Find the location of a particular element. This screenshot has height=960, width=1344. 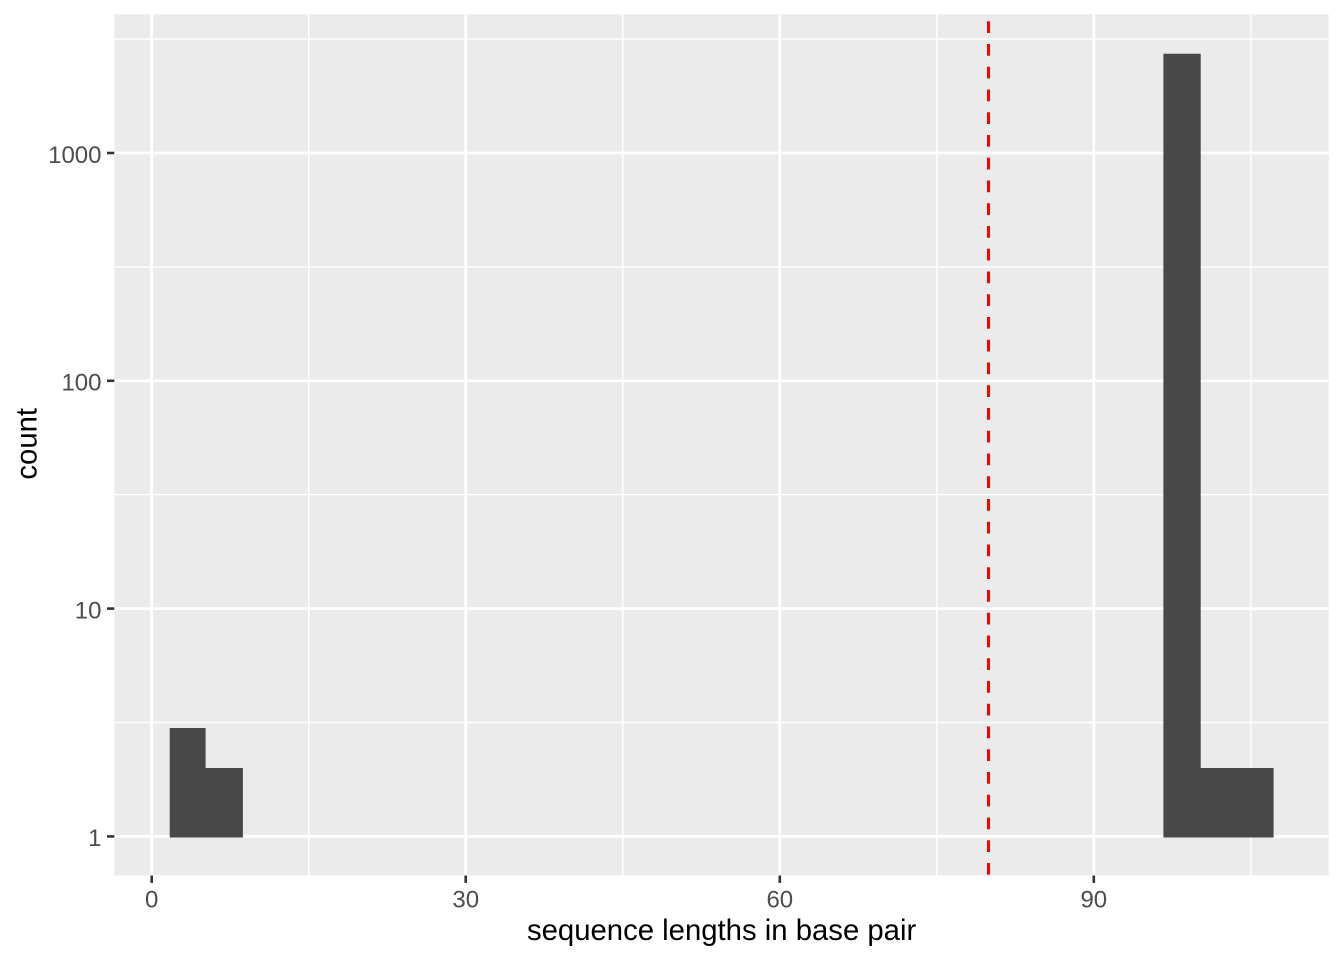

svg-text: 30 is located at coordinates (465, 899).